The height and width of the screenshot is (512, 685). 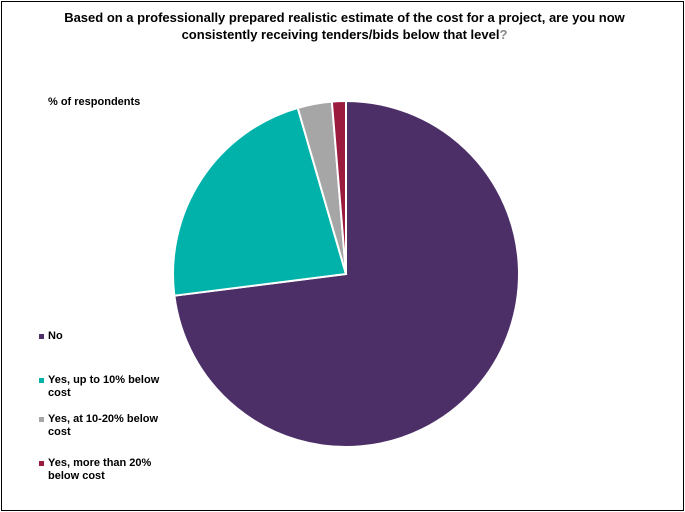 I want to click on axis-label: % of respondents, so click(x=94, y=102).